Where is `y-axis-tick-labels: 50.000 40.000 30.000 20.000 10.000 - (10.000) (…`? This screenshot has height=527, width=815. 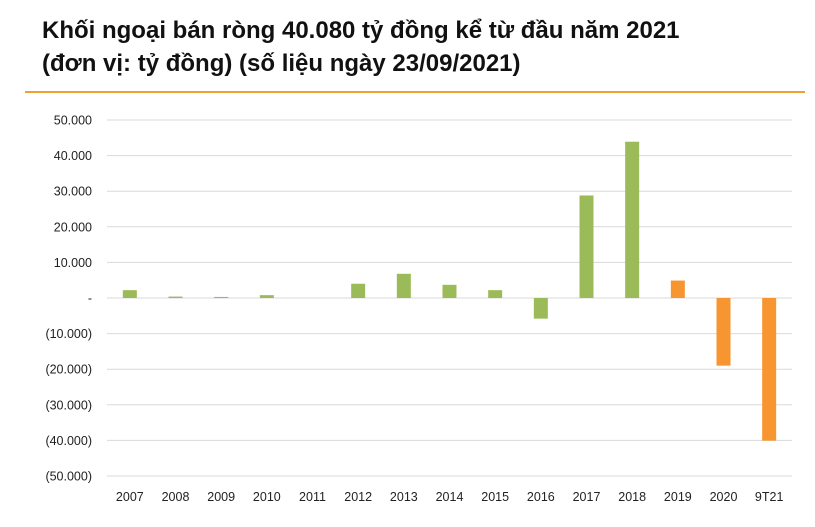 y-axis-tick-labels: 50.000 40.000 30.000 20.000 10.000 - (10.000) (… is located at coordinates (68, 299).